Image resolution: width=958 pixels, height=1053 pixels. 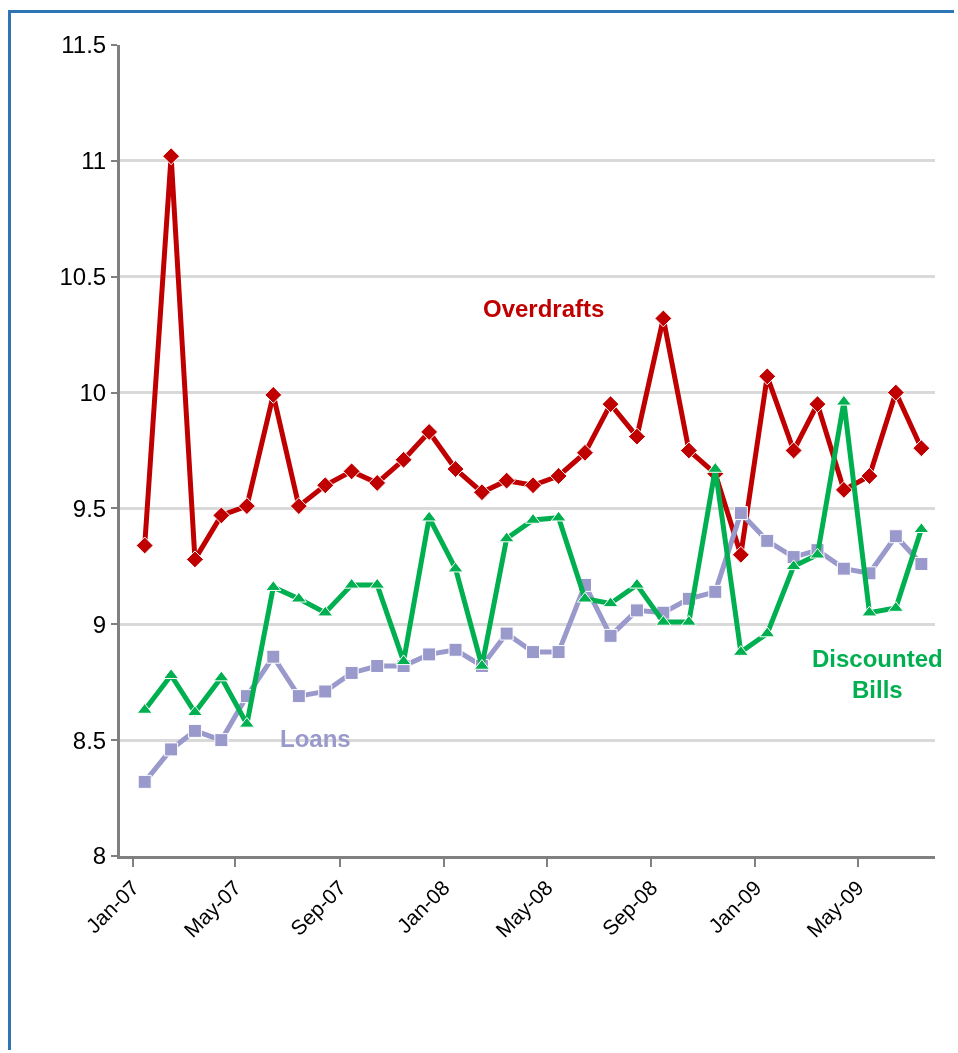 I want to click on y-tick-label: 8.5, so click(x=89, y=740).